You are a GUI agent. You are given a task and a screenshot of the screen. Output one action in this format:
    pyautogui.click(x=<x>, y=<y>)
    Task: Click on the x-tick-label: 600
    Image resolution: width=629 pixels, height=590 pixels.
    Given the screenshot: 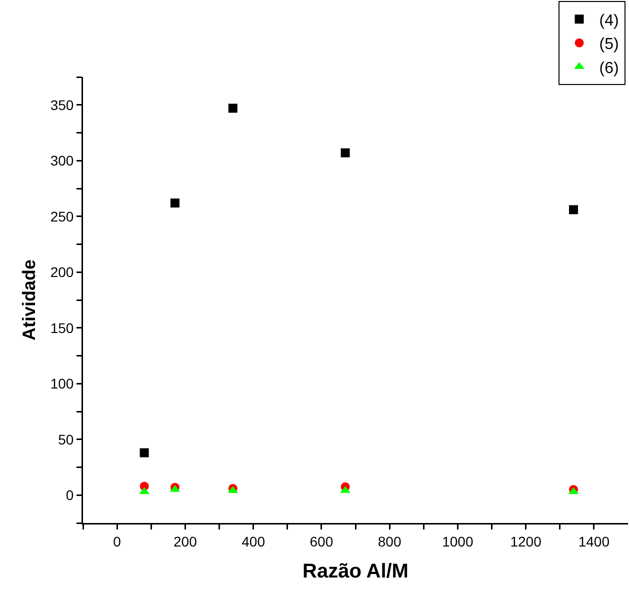 What is the action you would take?
    pyautogui.click(x=322, y=541)
    